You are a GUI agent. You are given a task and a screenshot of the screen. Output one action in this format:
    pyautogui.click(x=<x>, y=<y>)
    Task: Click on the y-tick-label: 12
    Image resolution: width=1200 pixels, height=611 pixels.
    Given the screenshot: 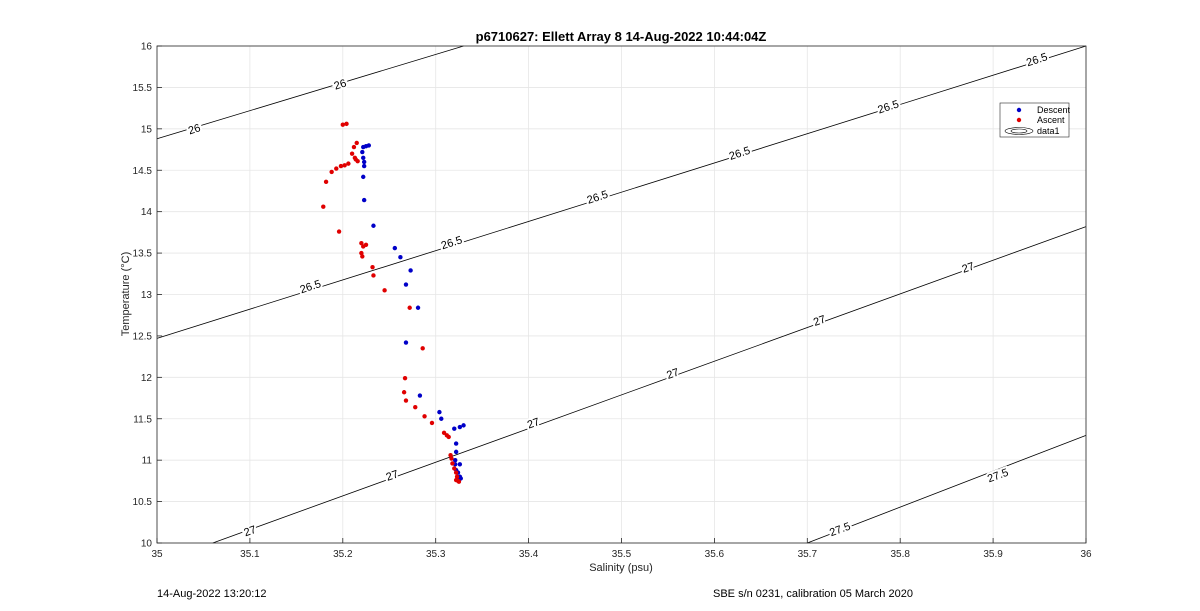 What is the action you would take?
    pyautogui.click(x=147, y=378)
    